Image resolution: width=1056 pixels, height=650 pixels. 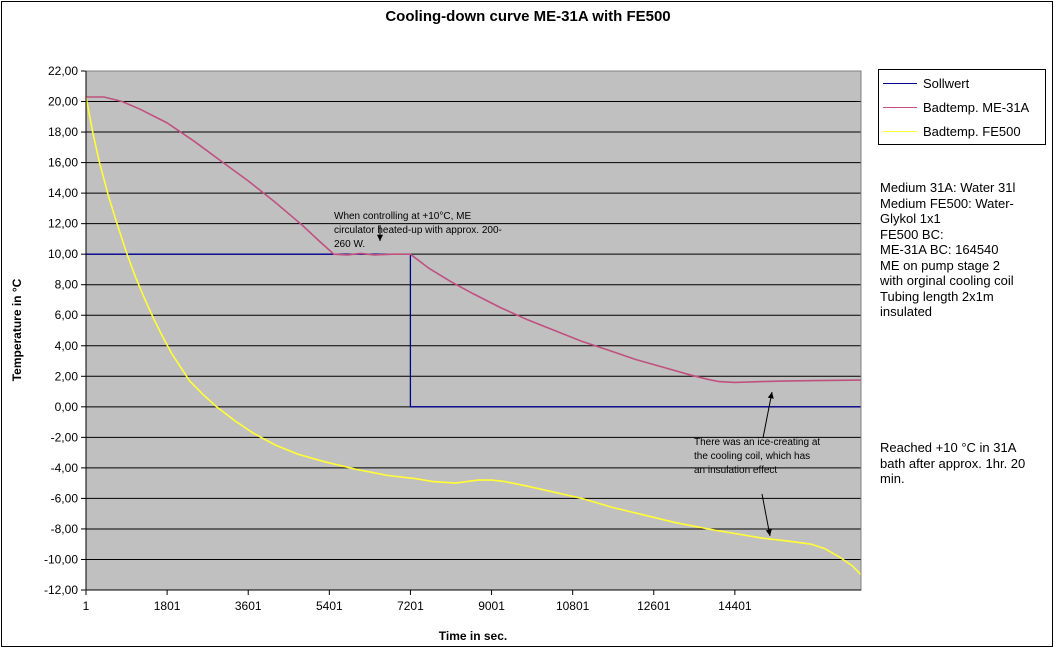 I want to click on annotation-text: the cooling coil, which has, so click(x=752, y=456).